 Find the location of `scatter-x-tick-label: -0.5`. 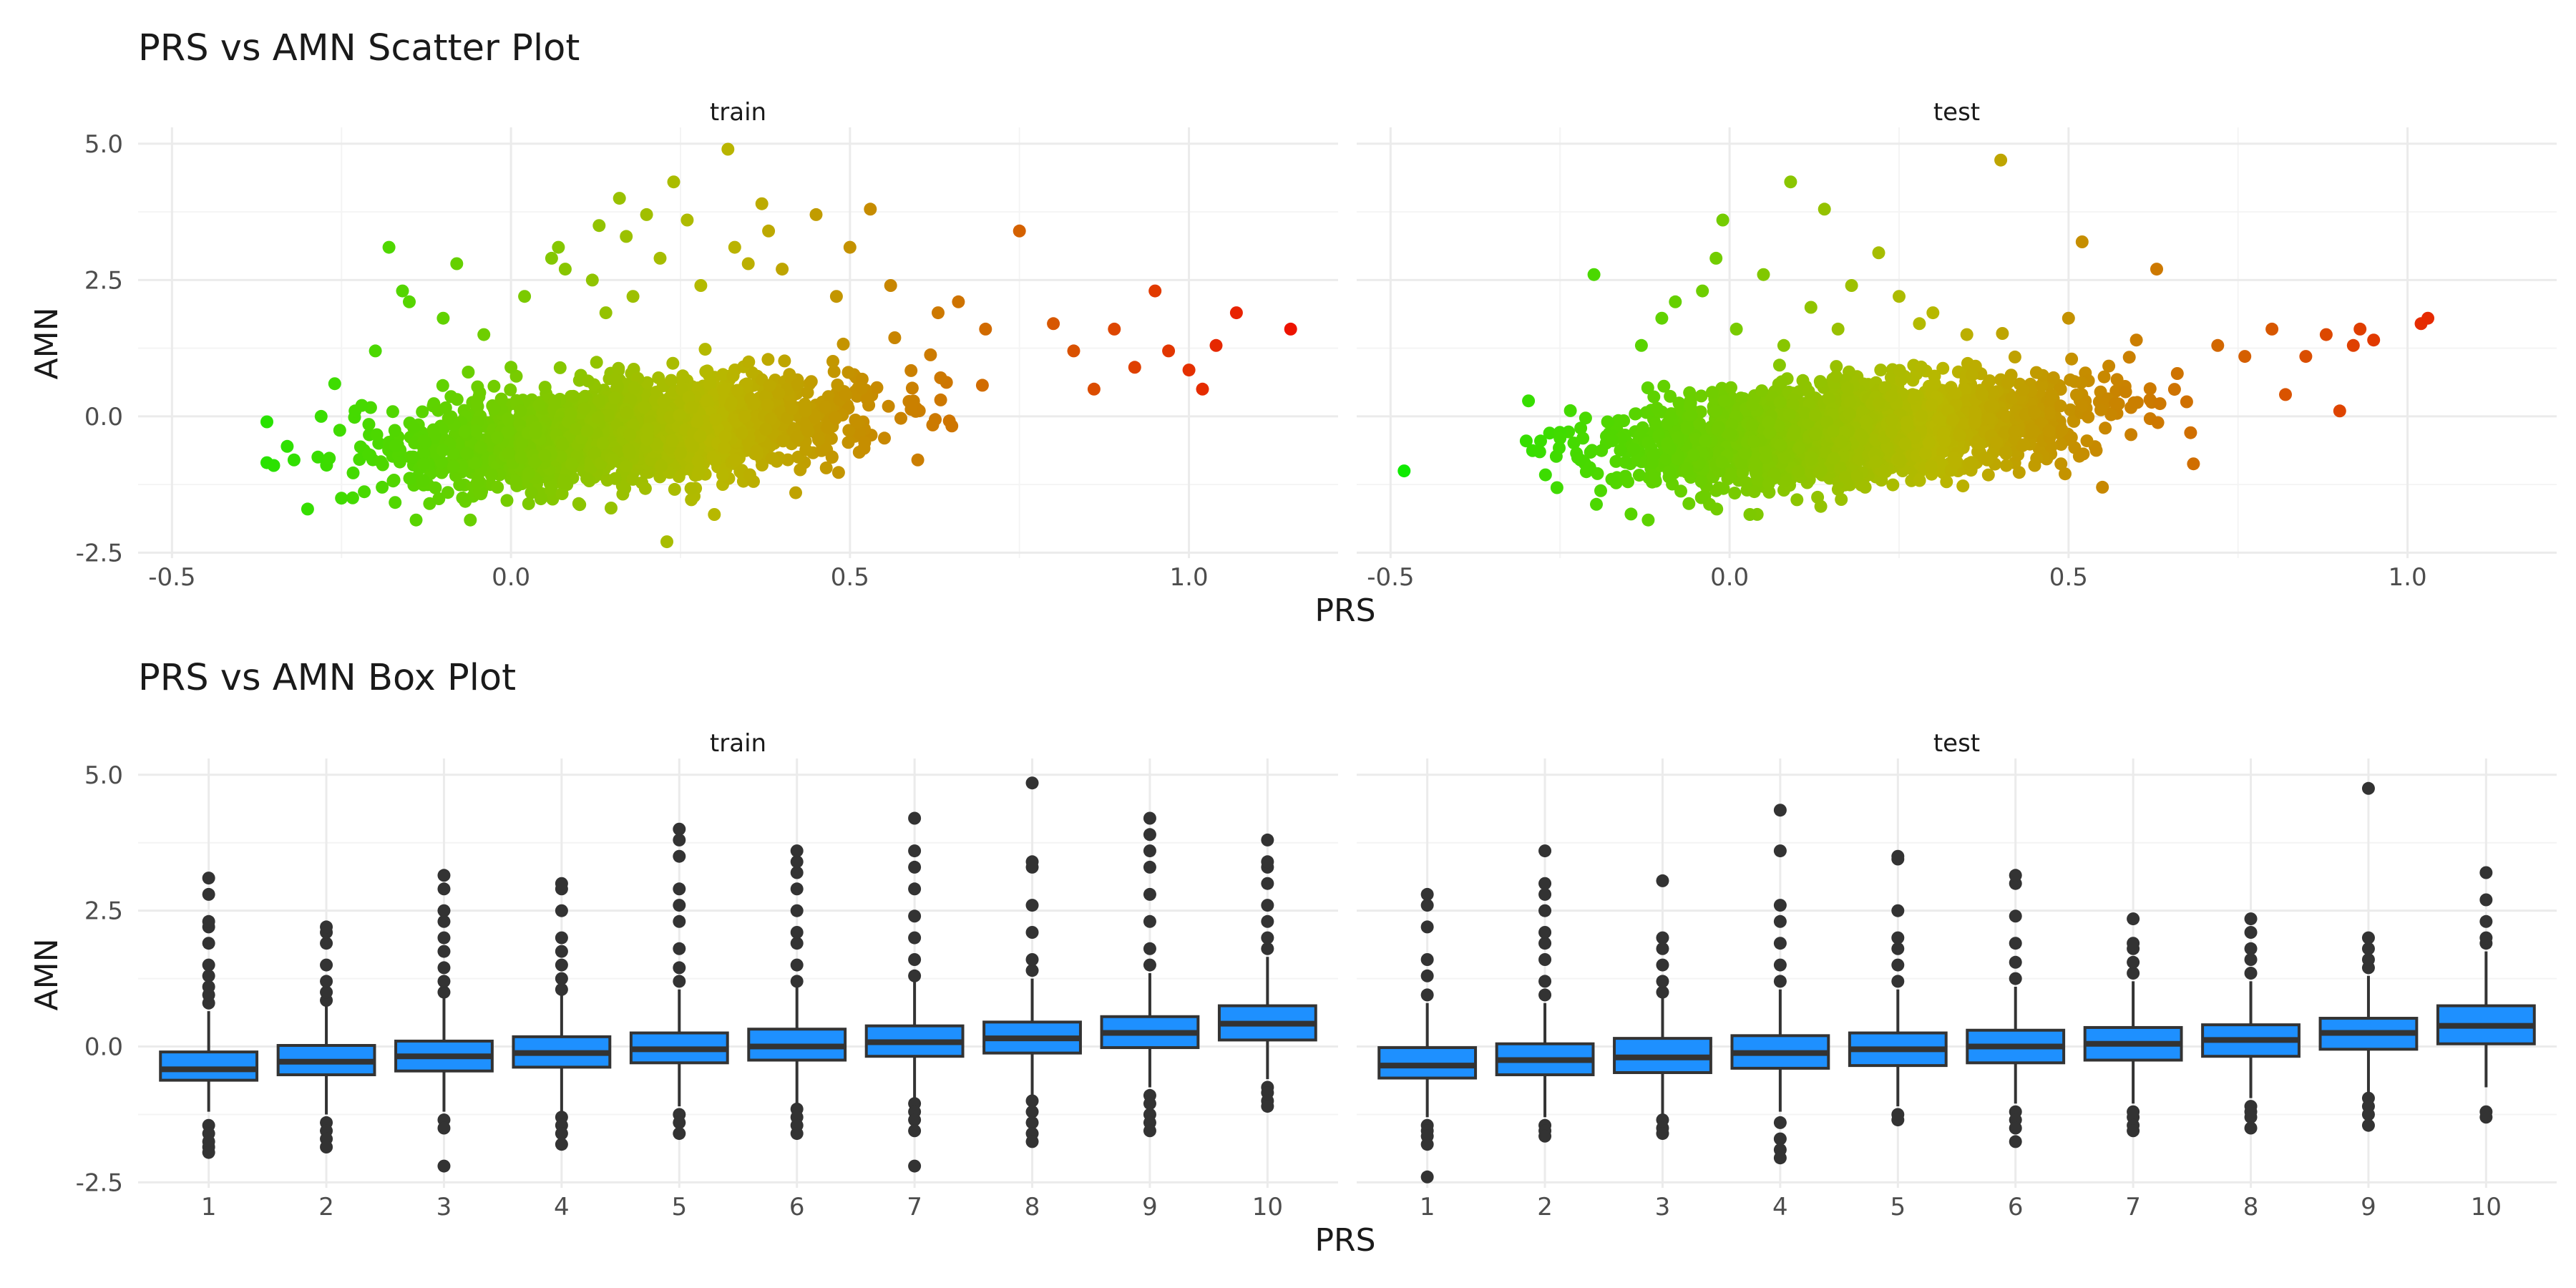

scatter-x-tick-label: -0.5 is located at coordinates (171, 577).